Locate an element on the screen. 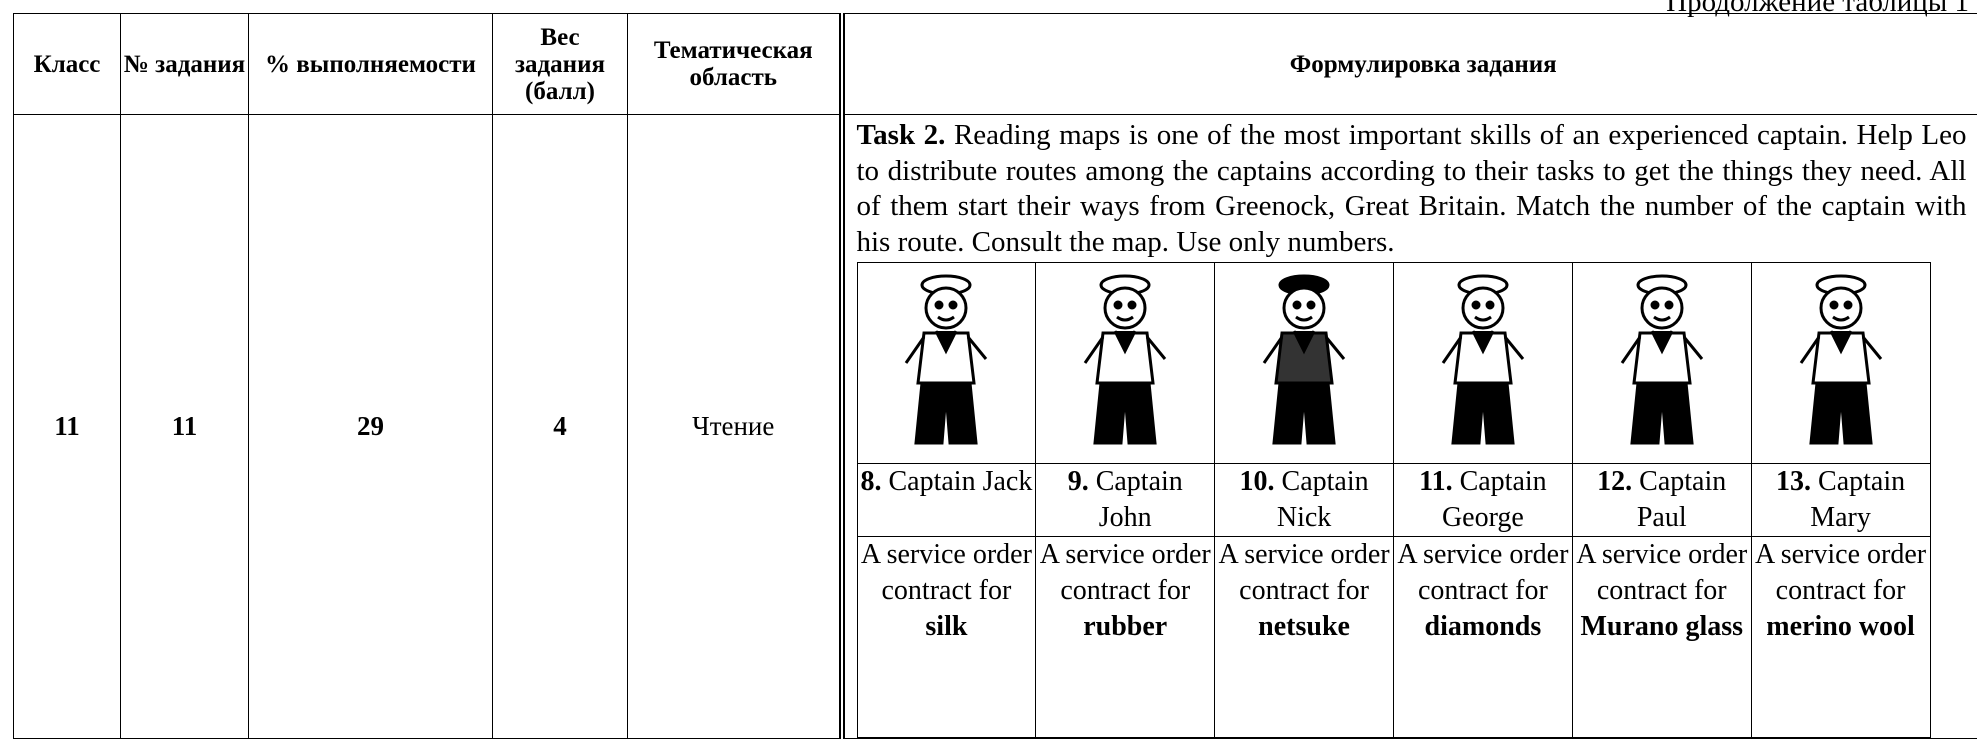  item: netsuke is located at coordinates (1304, 626).